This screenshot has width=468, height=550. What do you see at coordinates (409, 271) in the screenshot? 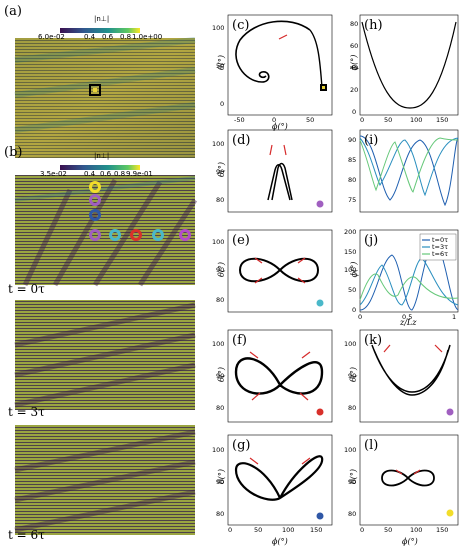
I see `plot-j` at bounding box center [409, 271].